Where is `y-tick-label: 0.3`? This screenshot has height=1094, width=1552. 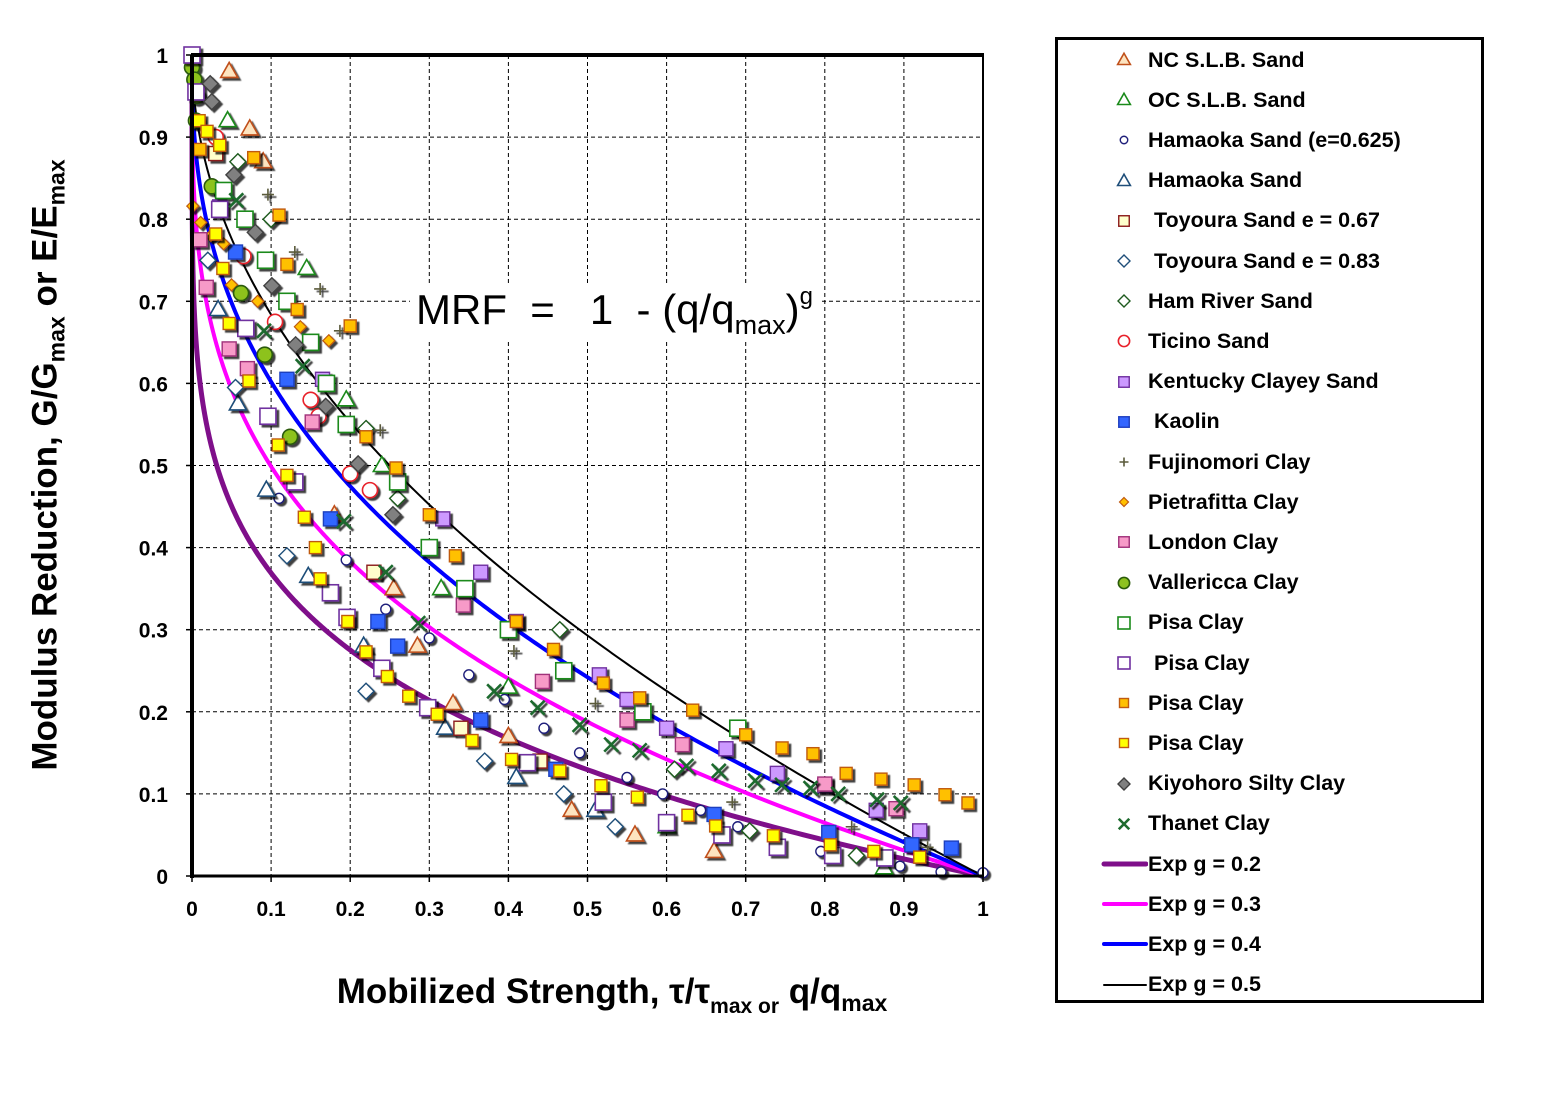
y-tick-label: 0.3 is located at coordinates (153, 631).